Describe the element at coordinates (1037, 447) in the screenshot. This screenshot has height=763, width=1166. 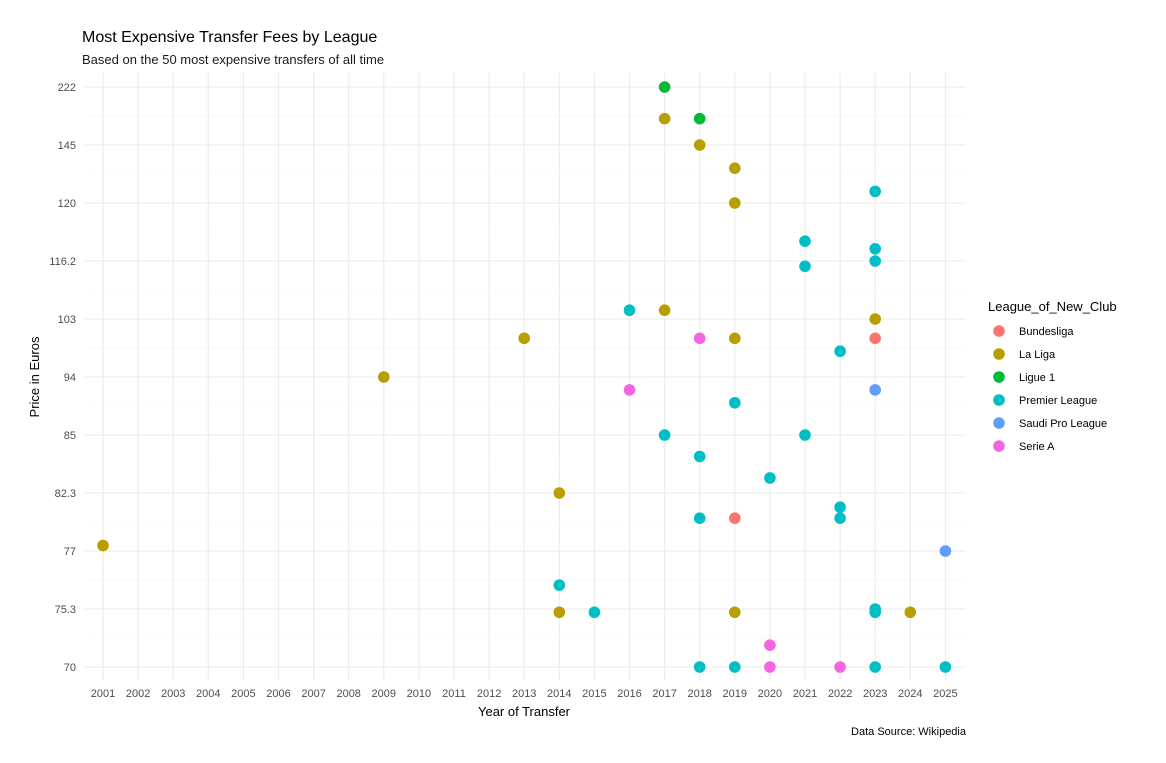
I see `legend-label-serie-a: Serie A` at that location.